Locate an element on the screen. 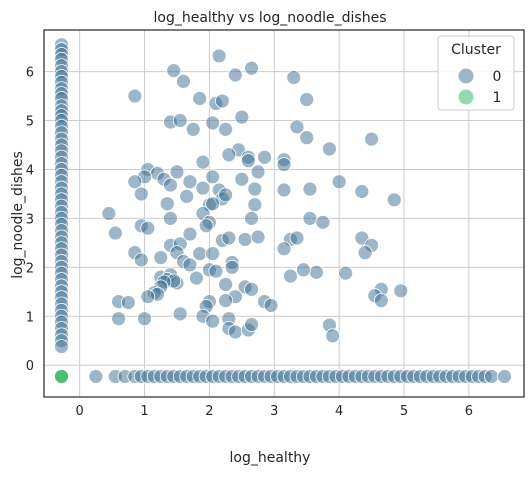 The image size is (529, 479). y-tick-label: 1 is located at coordinates (30, 317).